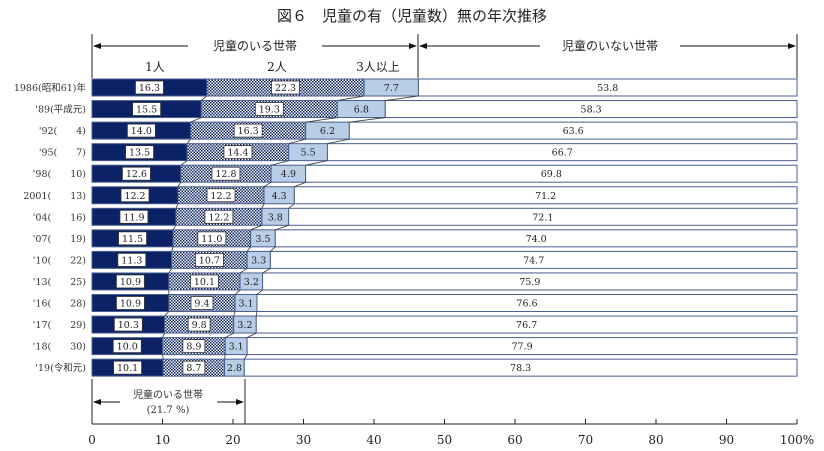  I want to click on value-label-one-child: 15.5, so click(146, 110).